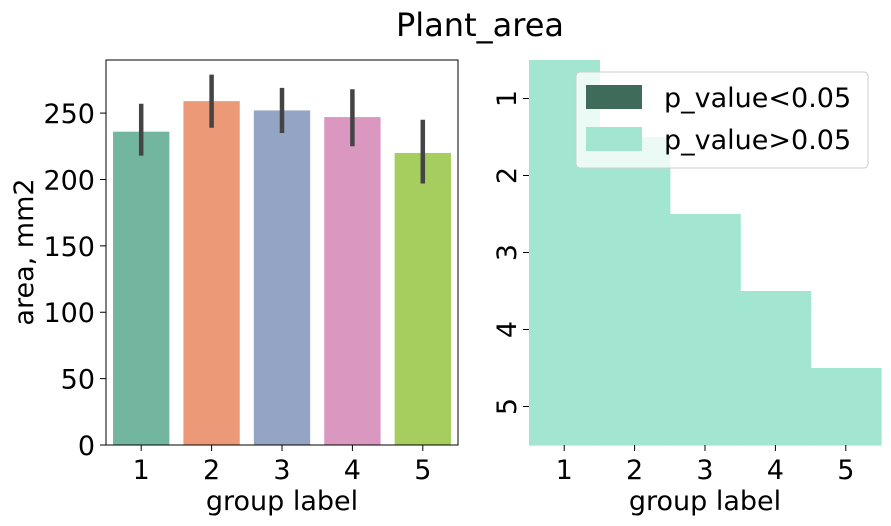  I want to click on legend: p_value<0.05 p_value>0.05, so click(722, 120).